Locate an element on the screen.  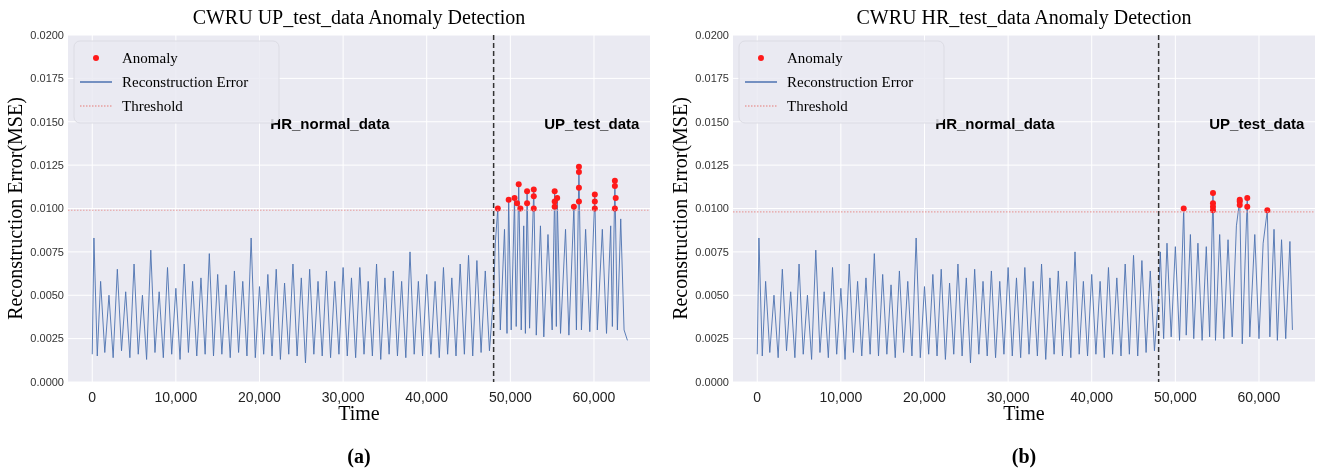
text: (a) is located at coordinates (359, 456).